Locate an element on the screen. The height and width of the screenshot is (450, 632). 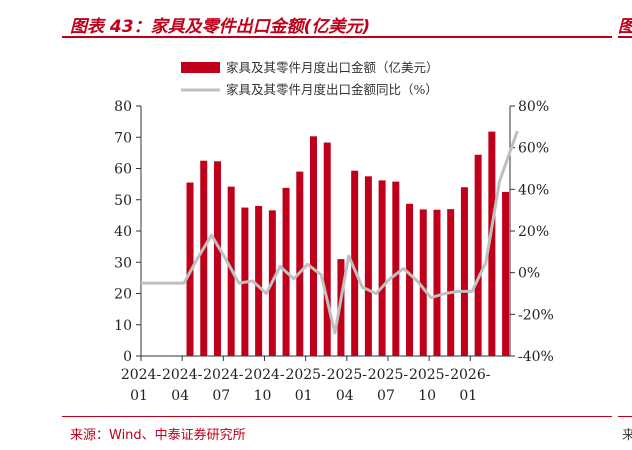
title-divider is located at coordinates (337, 37).